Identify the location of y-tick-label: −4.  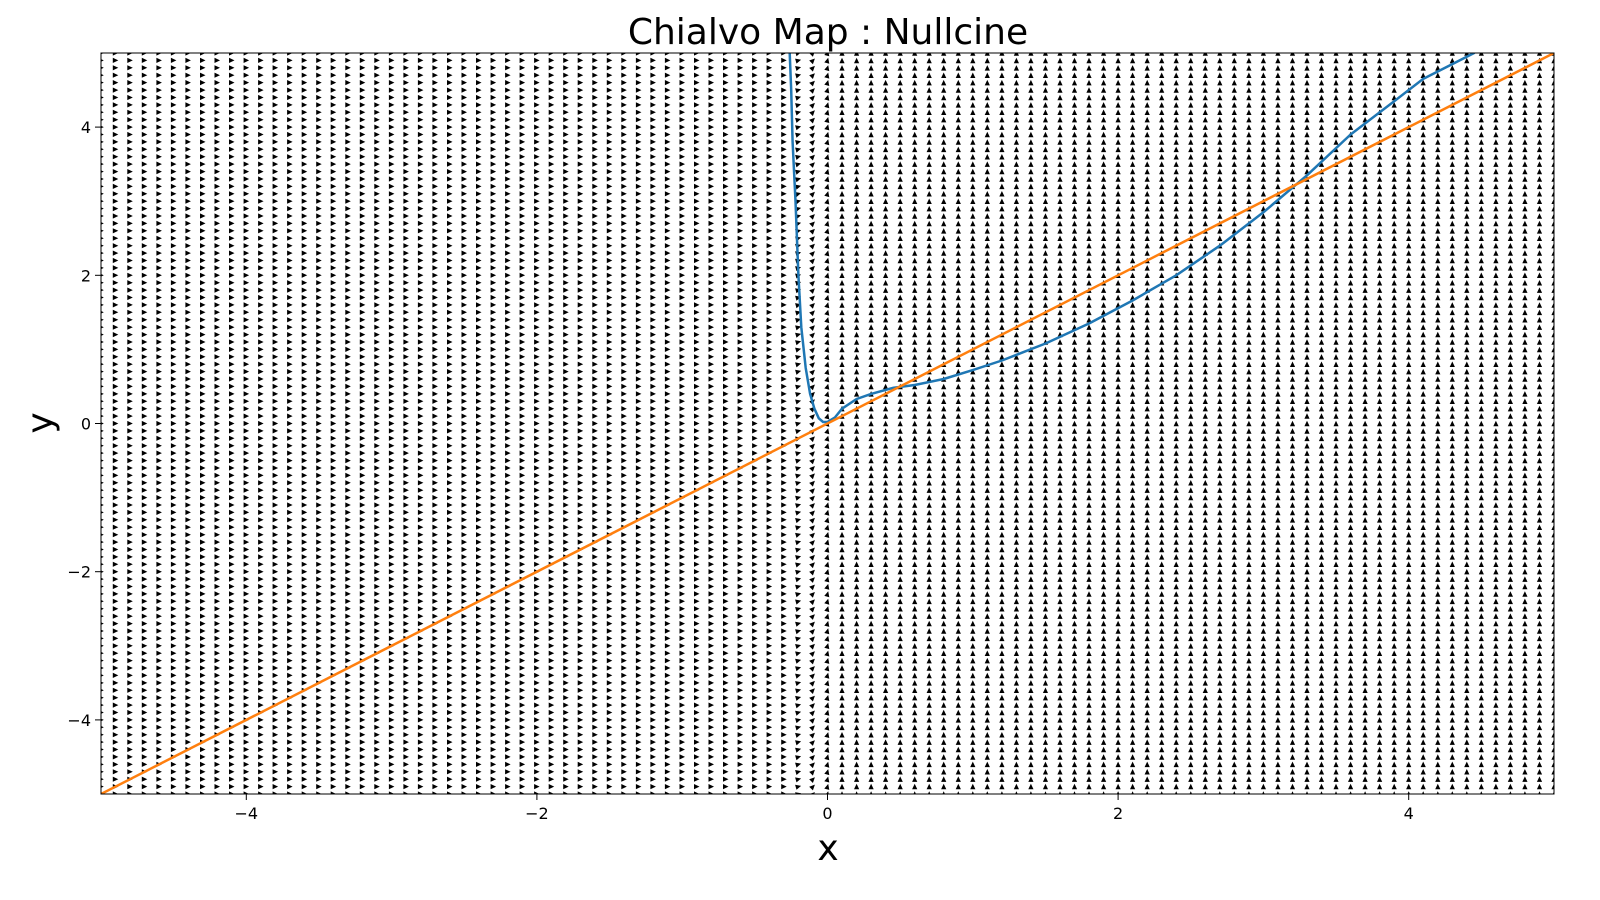
(79, 720).